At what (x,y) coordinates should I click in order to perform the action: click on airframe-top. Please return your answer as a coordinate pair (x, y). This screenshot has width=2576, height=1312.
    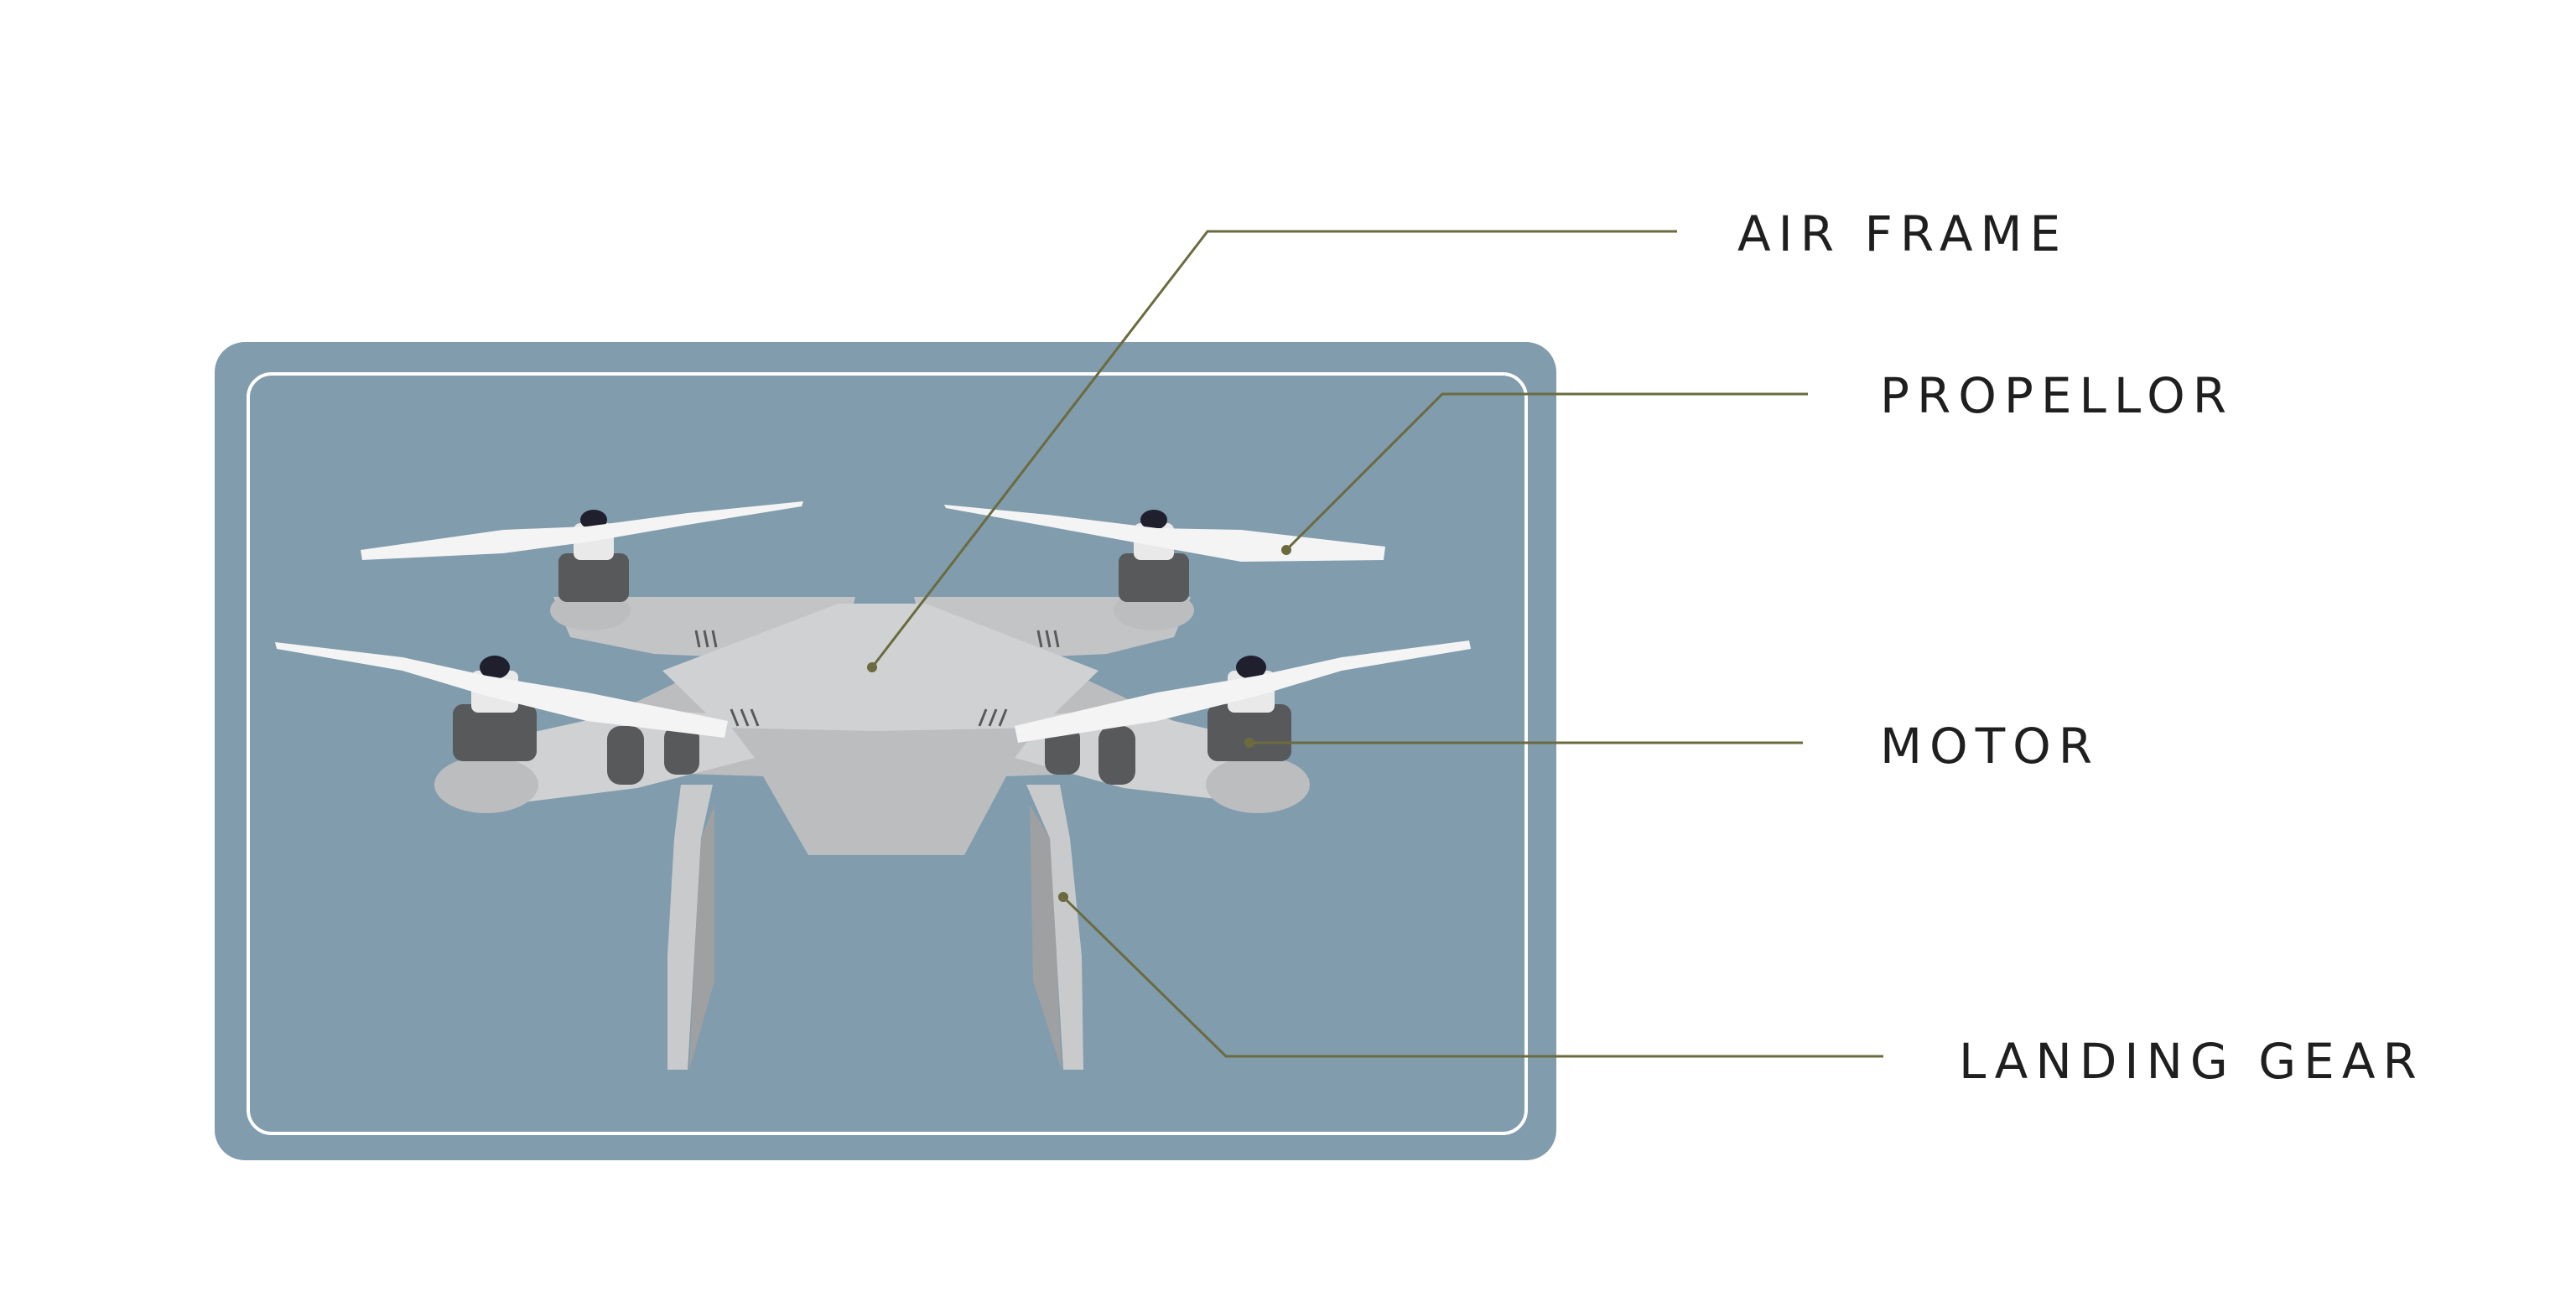
    Looking at the image, I should click on (880, 667).